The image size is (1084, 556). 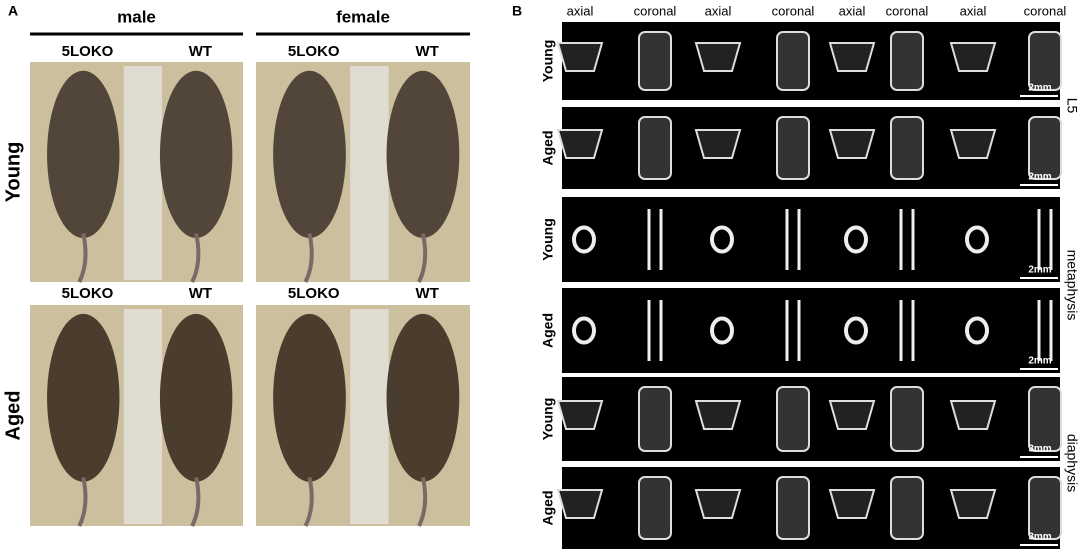 I want to click on panel-label: B, so click(x=517, y=11).